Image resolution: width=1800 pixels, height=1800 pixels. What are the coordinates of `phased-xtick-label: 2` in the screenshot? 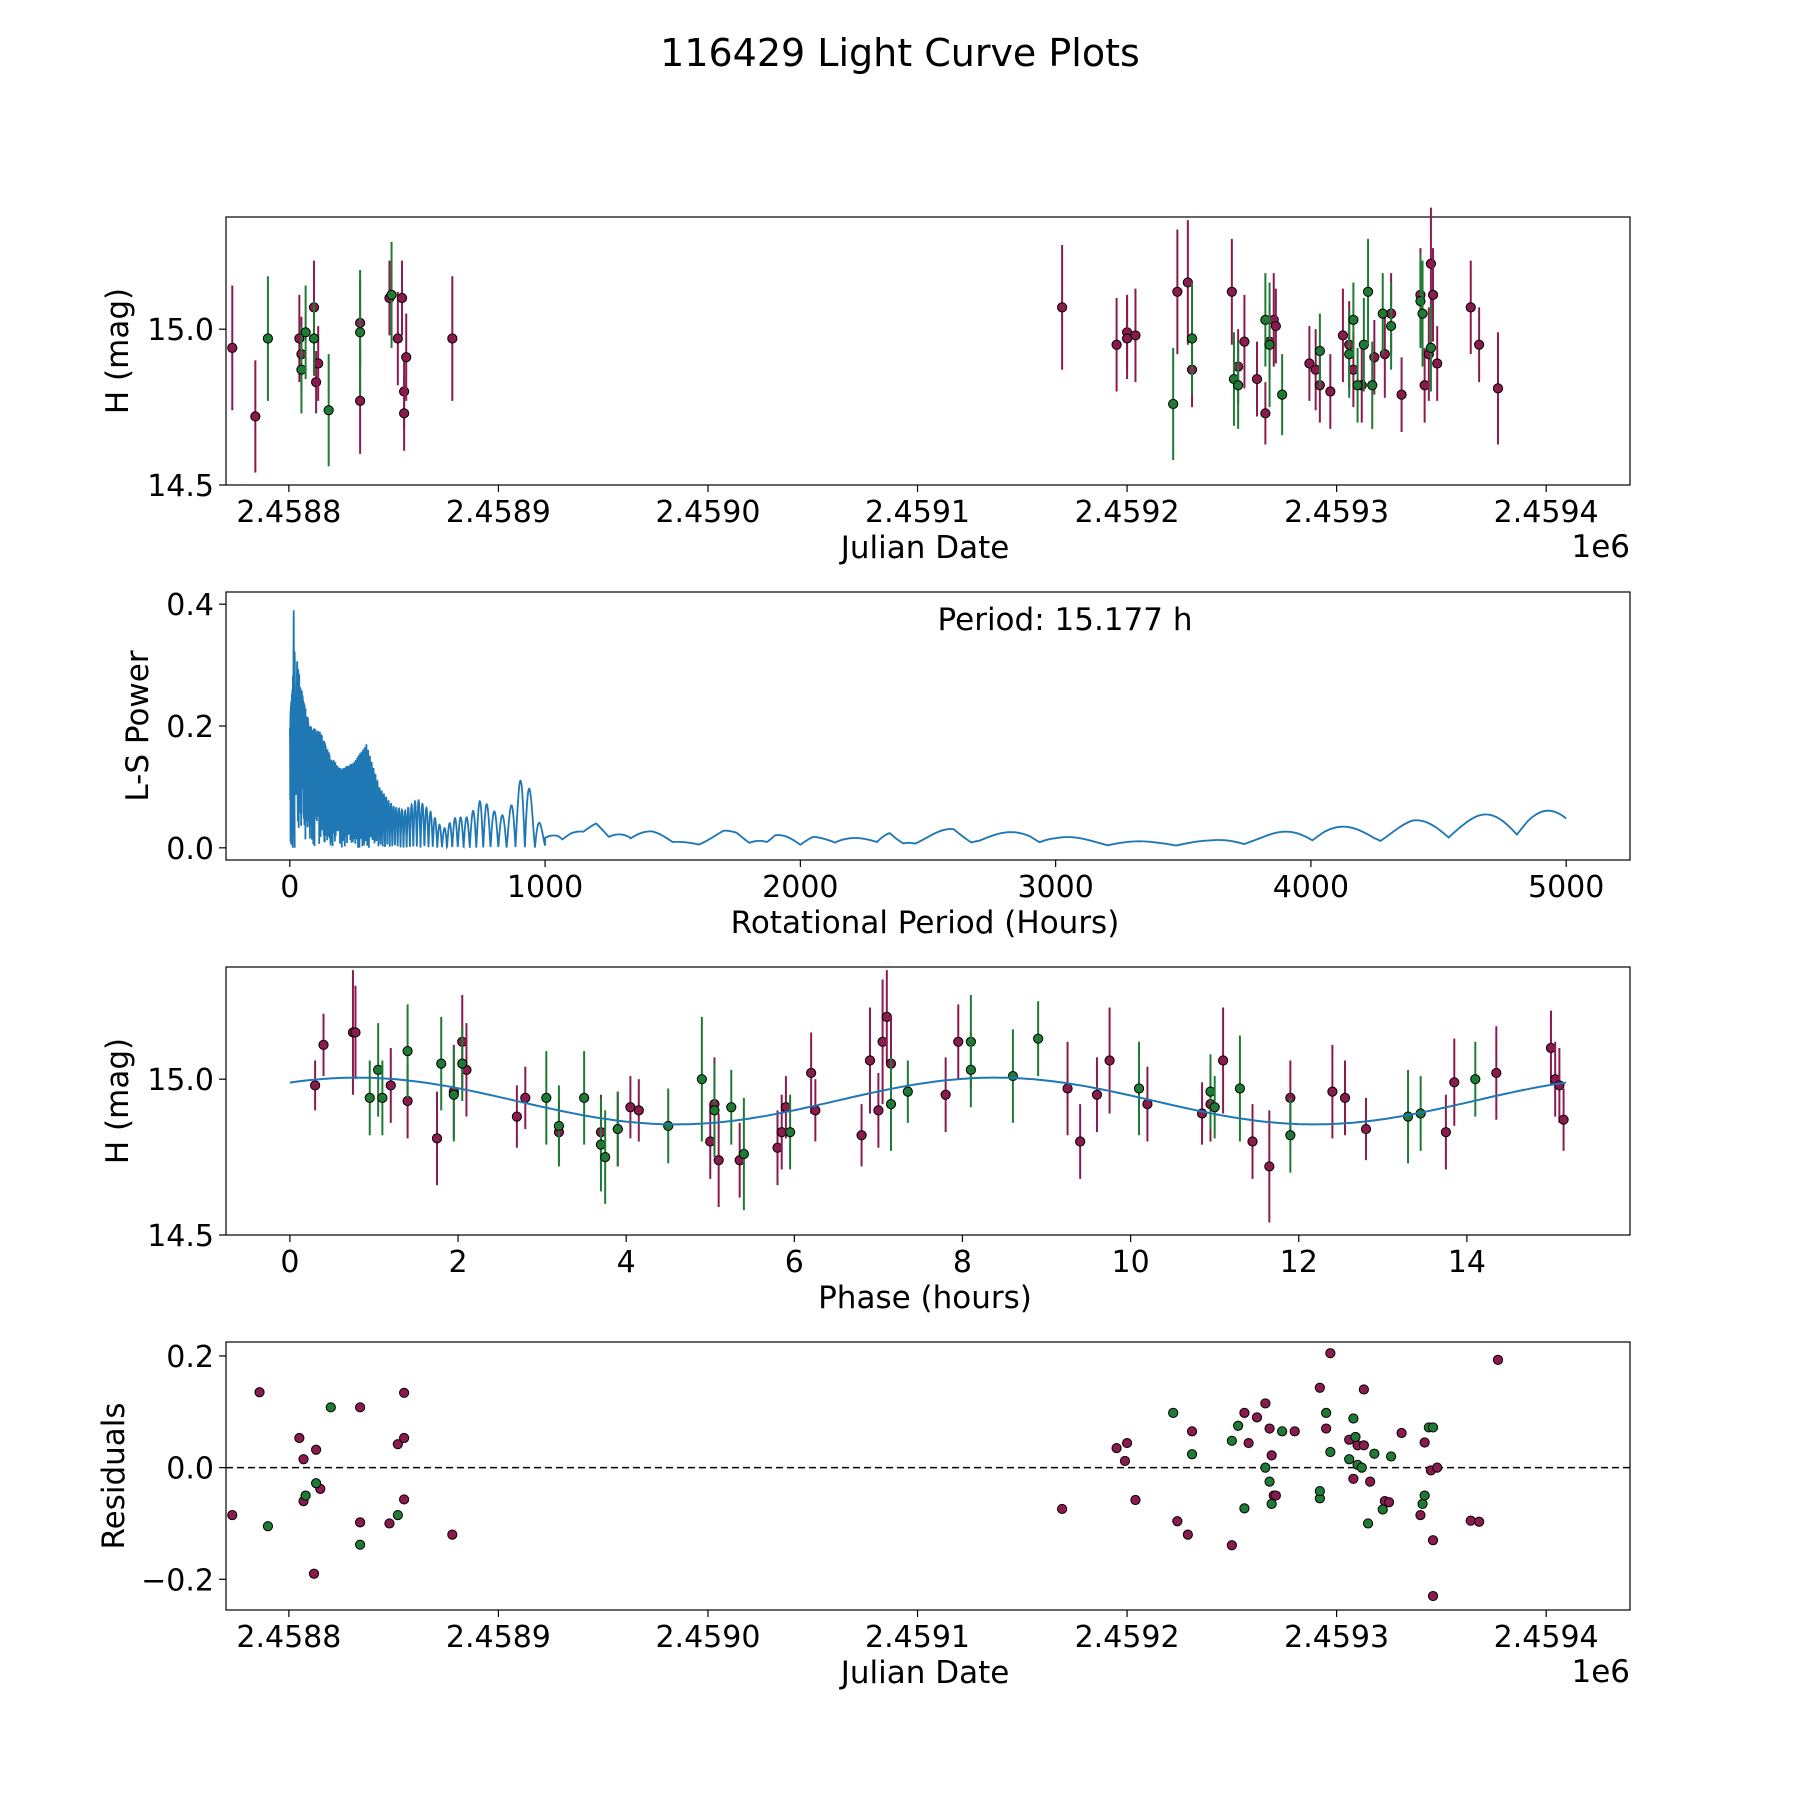 It's located at (457, 1262).